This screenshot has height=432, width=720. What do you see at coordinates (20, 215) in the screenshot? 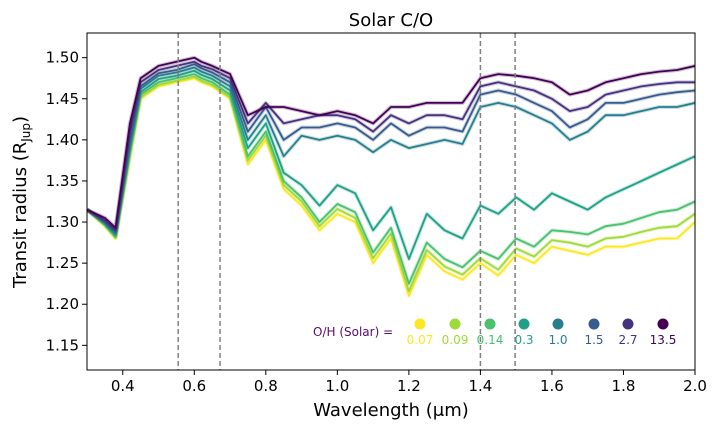
I see `y-axis-label-main: Transit radius (R` at bounding box center [20, 215].